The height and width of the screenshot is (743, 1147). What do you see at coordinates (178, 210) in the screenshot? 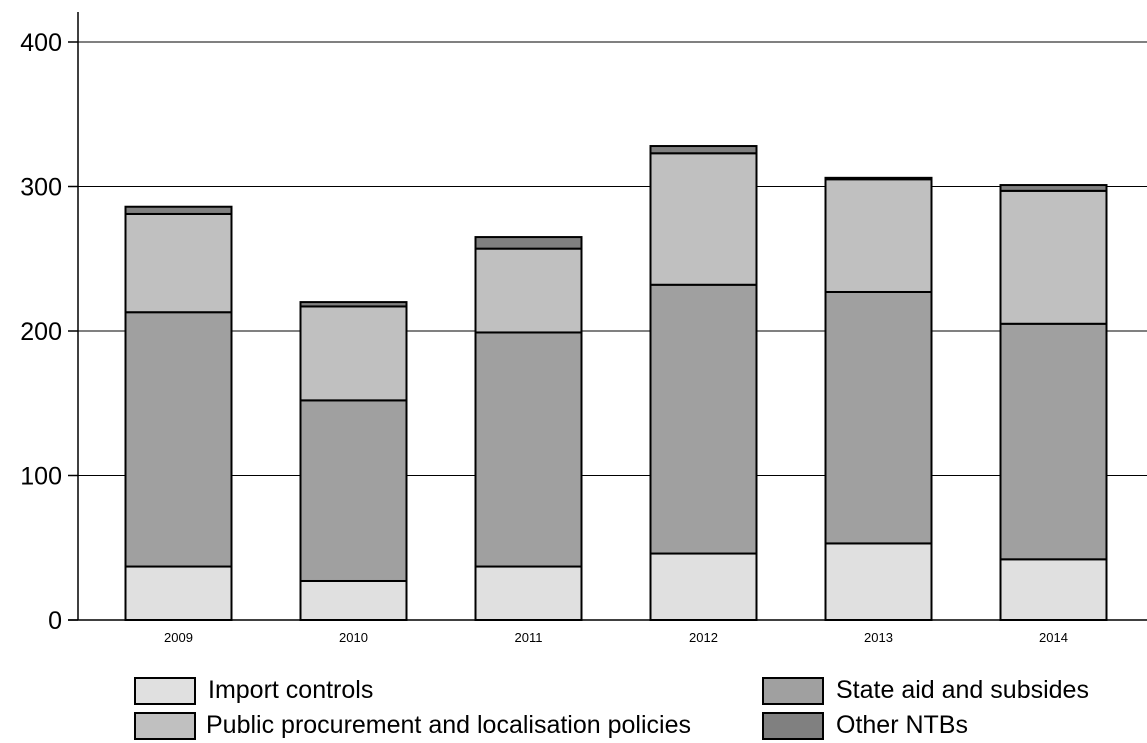
I see `bar-2009-other-ntbs` at bounding box center [178, 210].